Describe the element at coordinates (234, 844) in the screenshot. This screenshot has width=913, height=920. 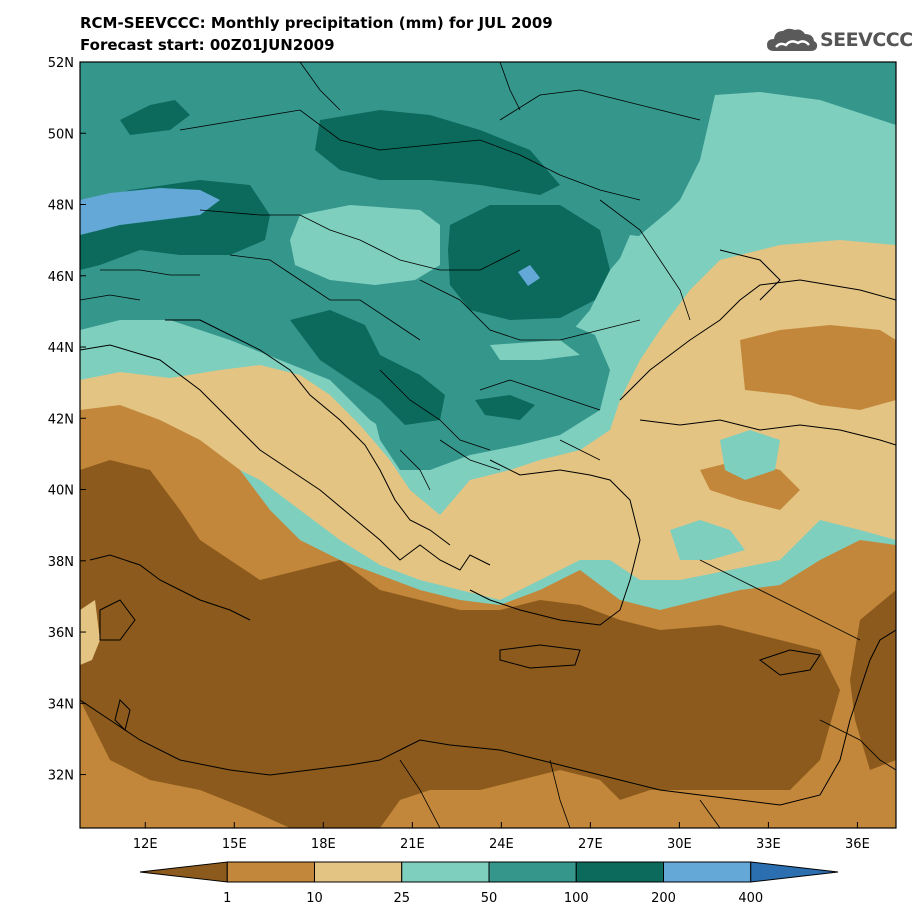
I see `lon-label: 15E` at that location.